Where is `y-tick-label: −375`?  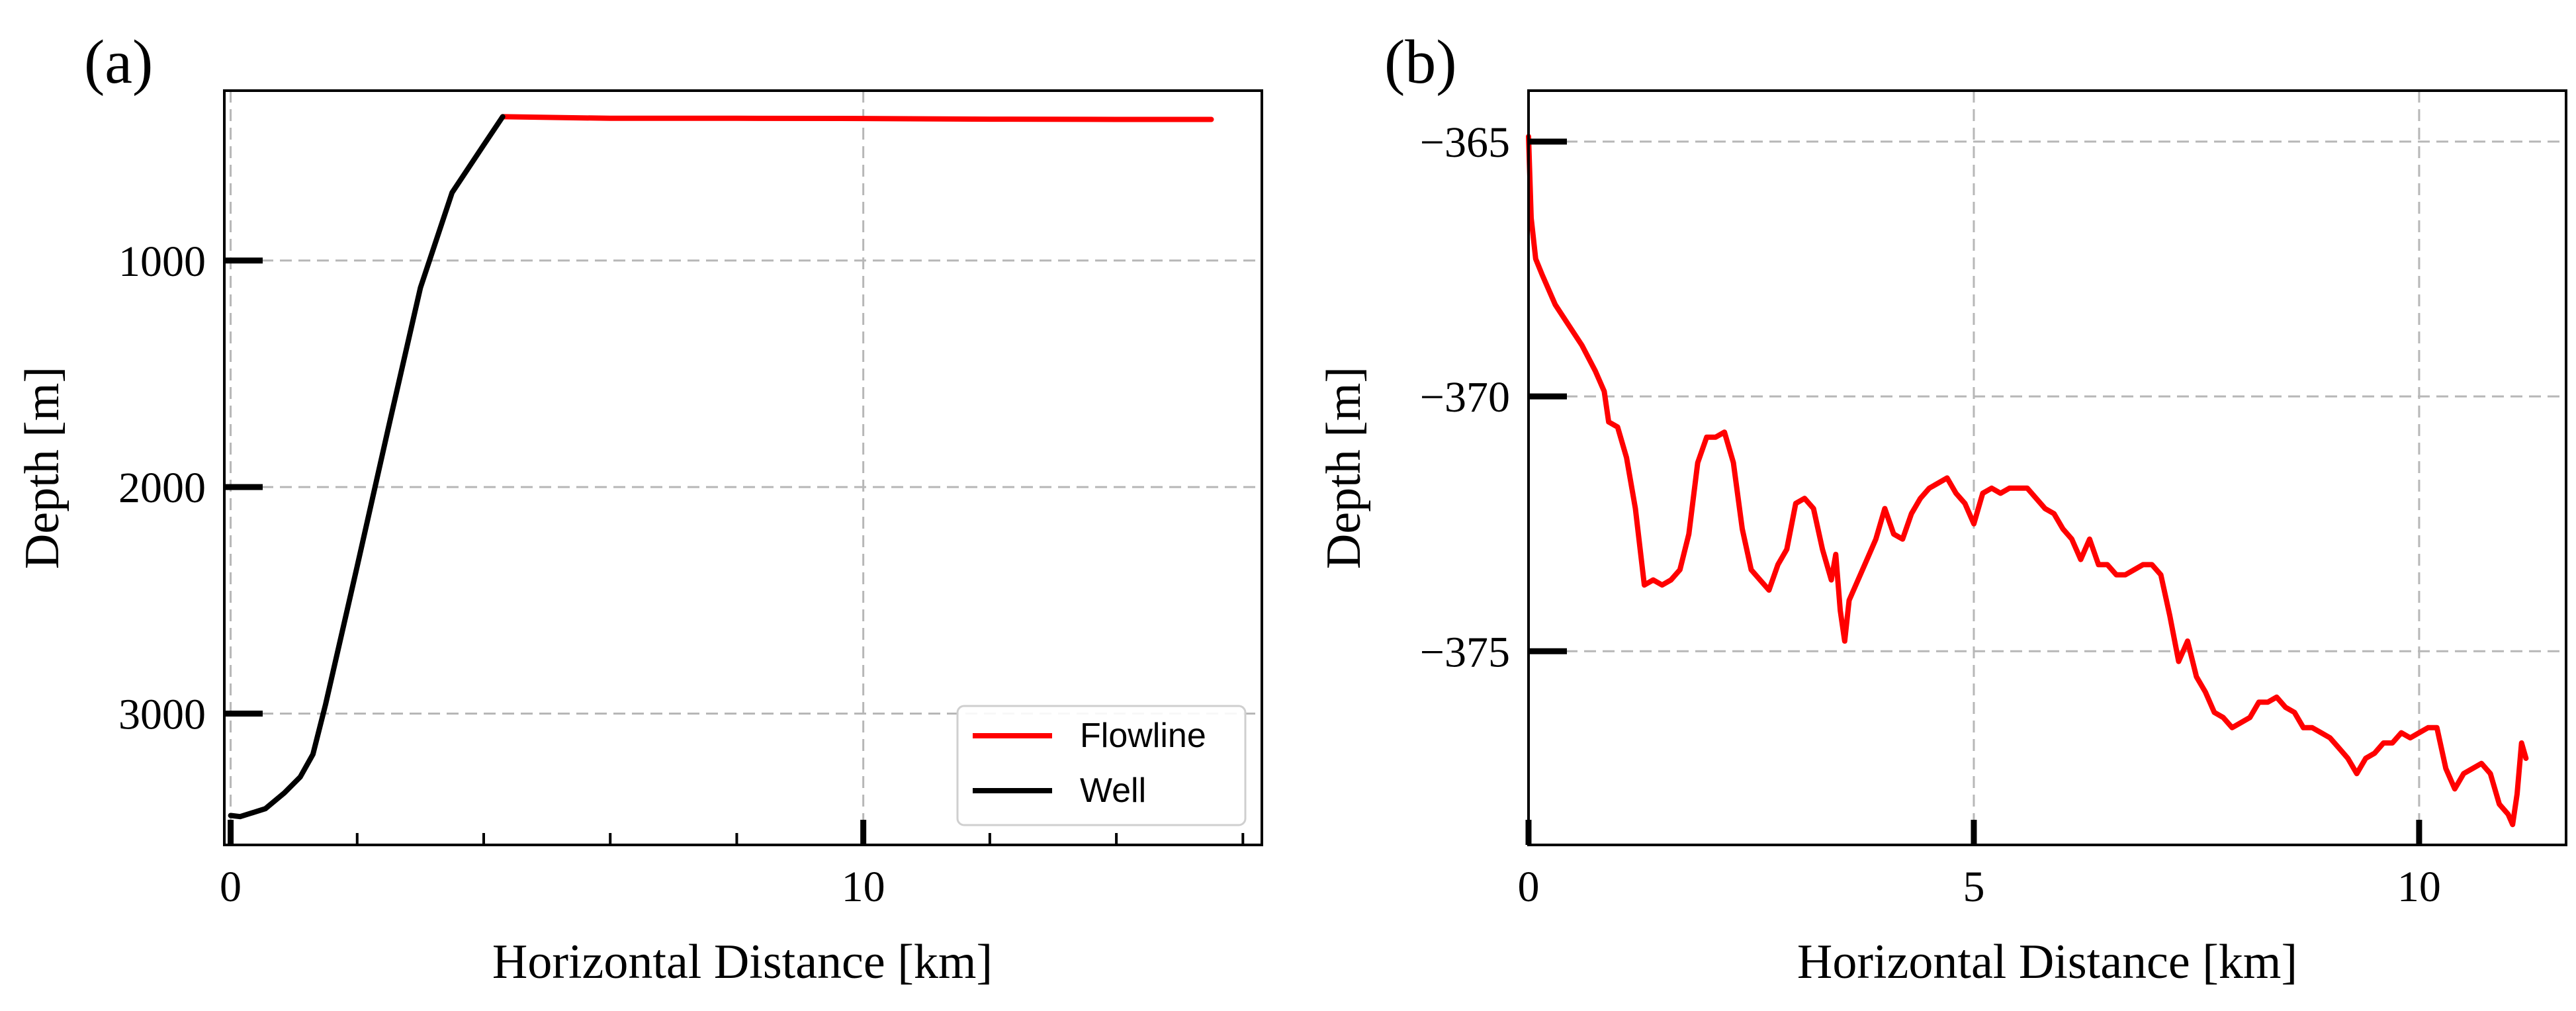
y-tick-label: −375 is located at coordinates (1465, 652).